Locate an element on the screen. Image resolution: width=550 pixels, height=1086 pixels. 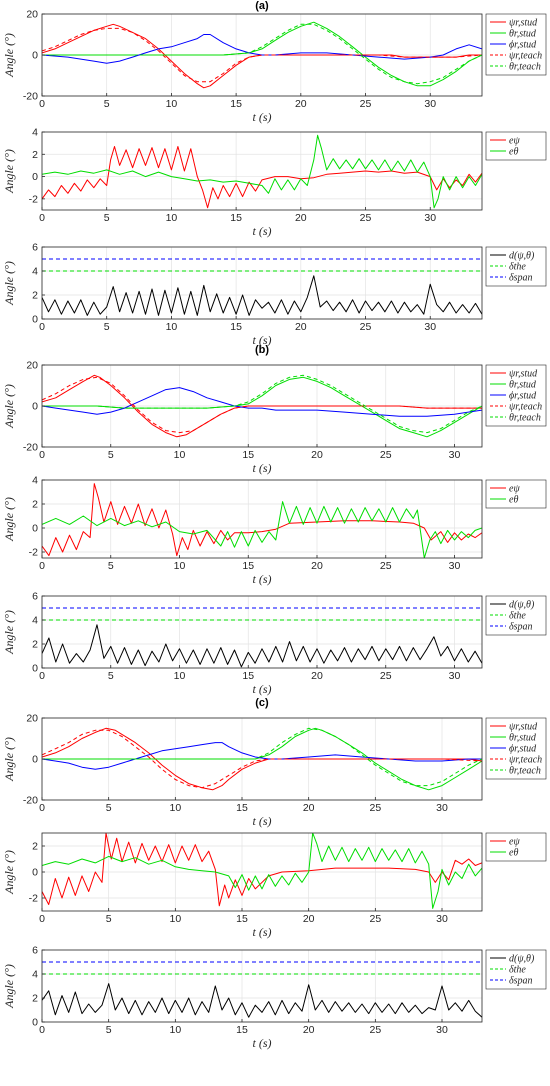
panel-label: (b) is located at coordinates (262, 350).